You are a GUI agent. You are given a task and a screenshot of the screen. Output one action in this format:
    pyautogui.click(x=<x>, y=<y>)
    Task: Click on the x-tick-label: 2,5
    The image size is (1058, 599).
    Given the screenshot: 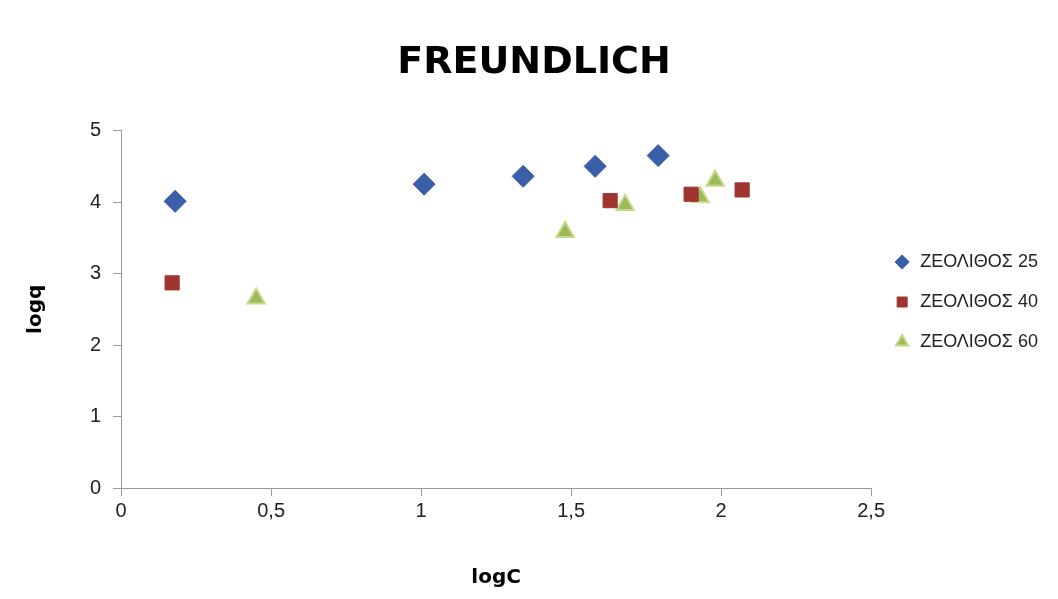 What is the action you would take?
    pyautogui.click(x=871, y=509)
    